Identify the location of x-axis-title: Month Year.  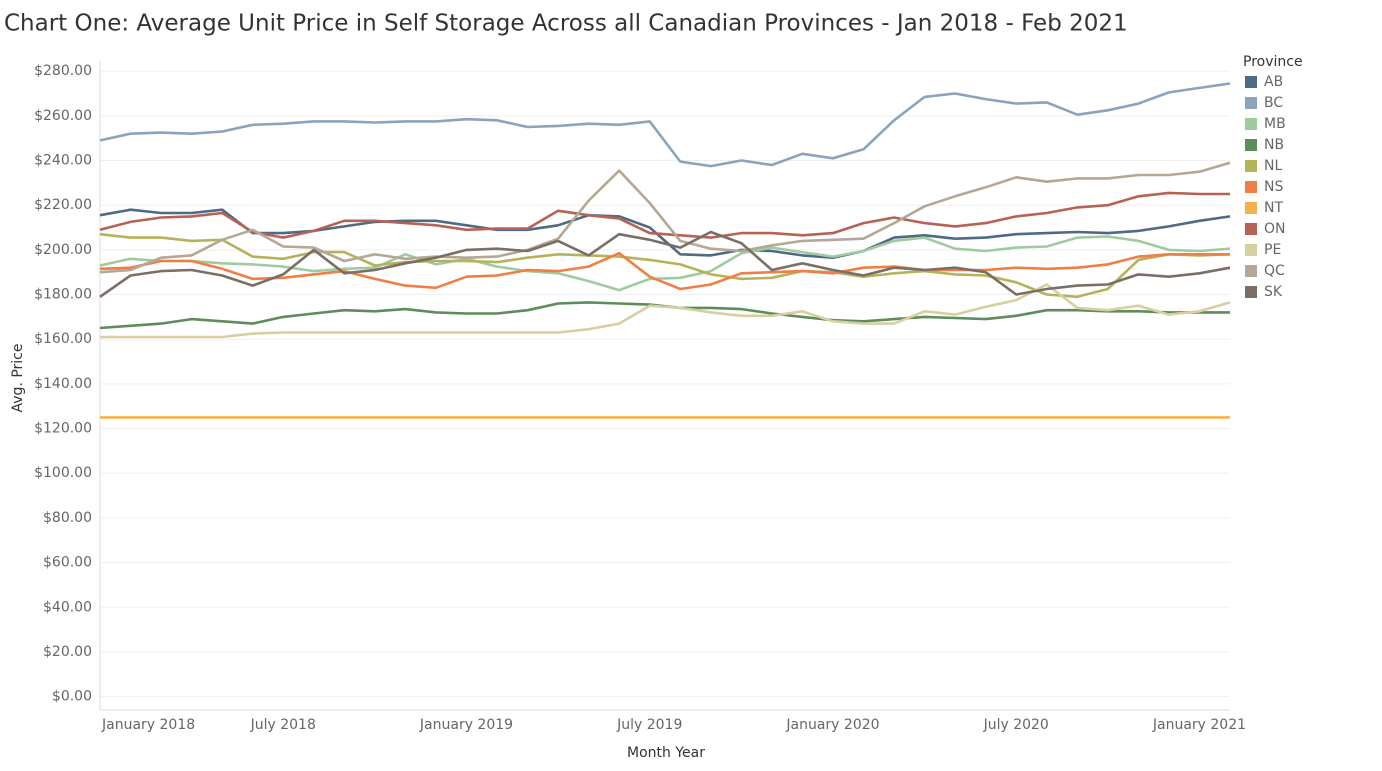
(666, 753).